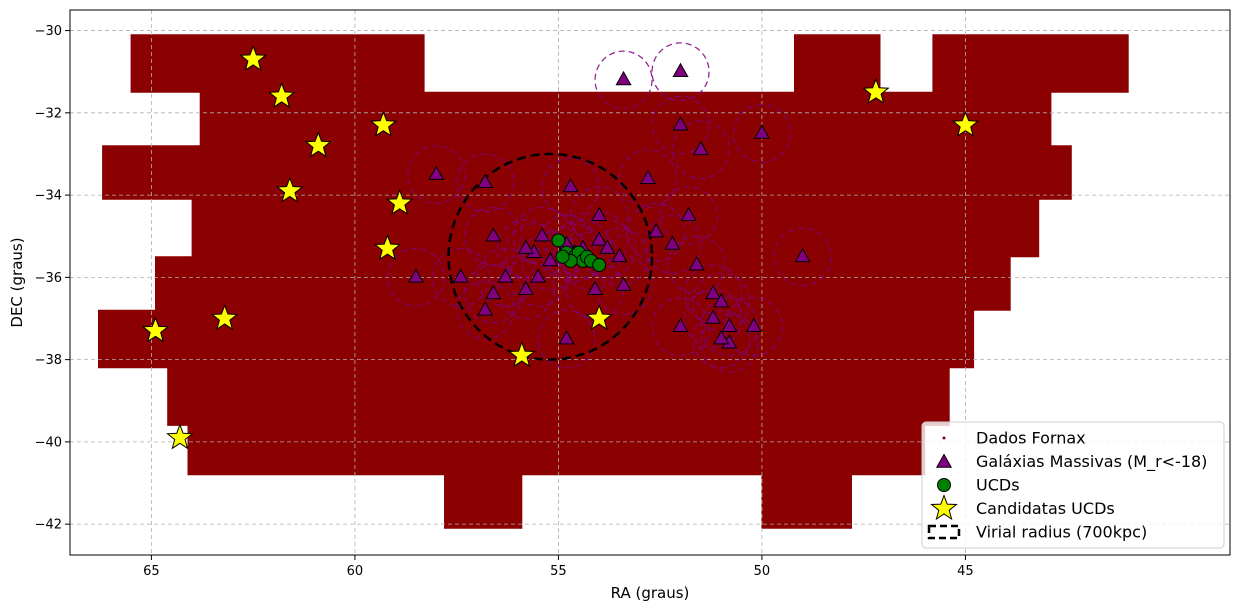 The height and width of the screenshot is (610, 1242). I want to click on legend-label: UCDs, so click(998, 485).